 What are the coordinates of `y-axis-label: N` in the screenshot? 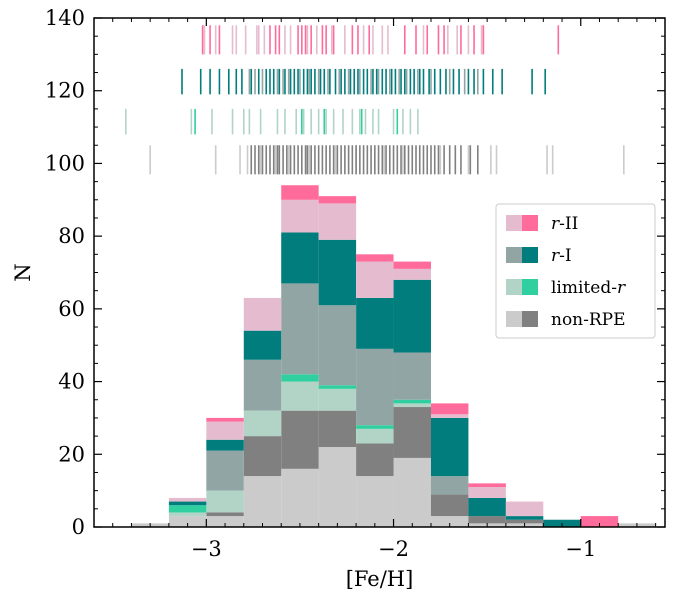 It's located at (23, 272).